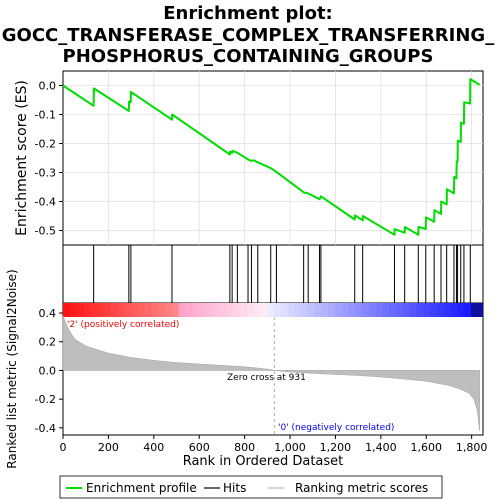 This screenshot has height=500, width=500. What do you see at coordinates (248, 56) in the screenshot?
I see `chart-title-line3: PHOSPHORUS_CONTAINING_GROUPS` at bounding box center [248, 56].